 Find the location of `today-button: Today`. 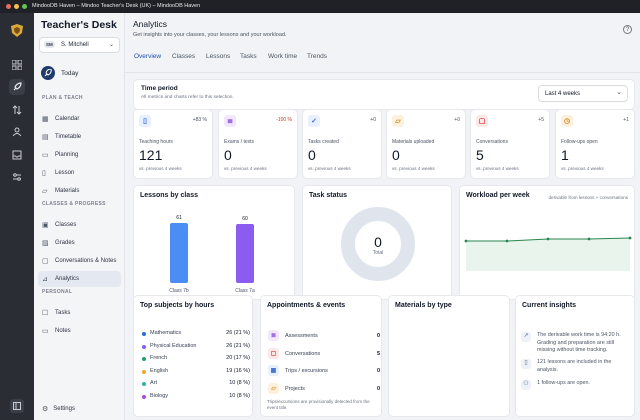

today-button: Today is located at coordinates (69, 74).